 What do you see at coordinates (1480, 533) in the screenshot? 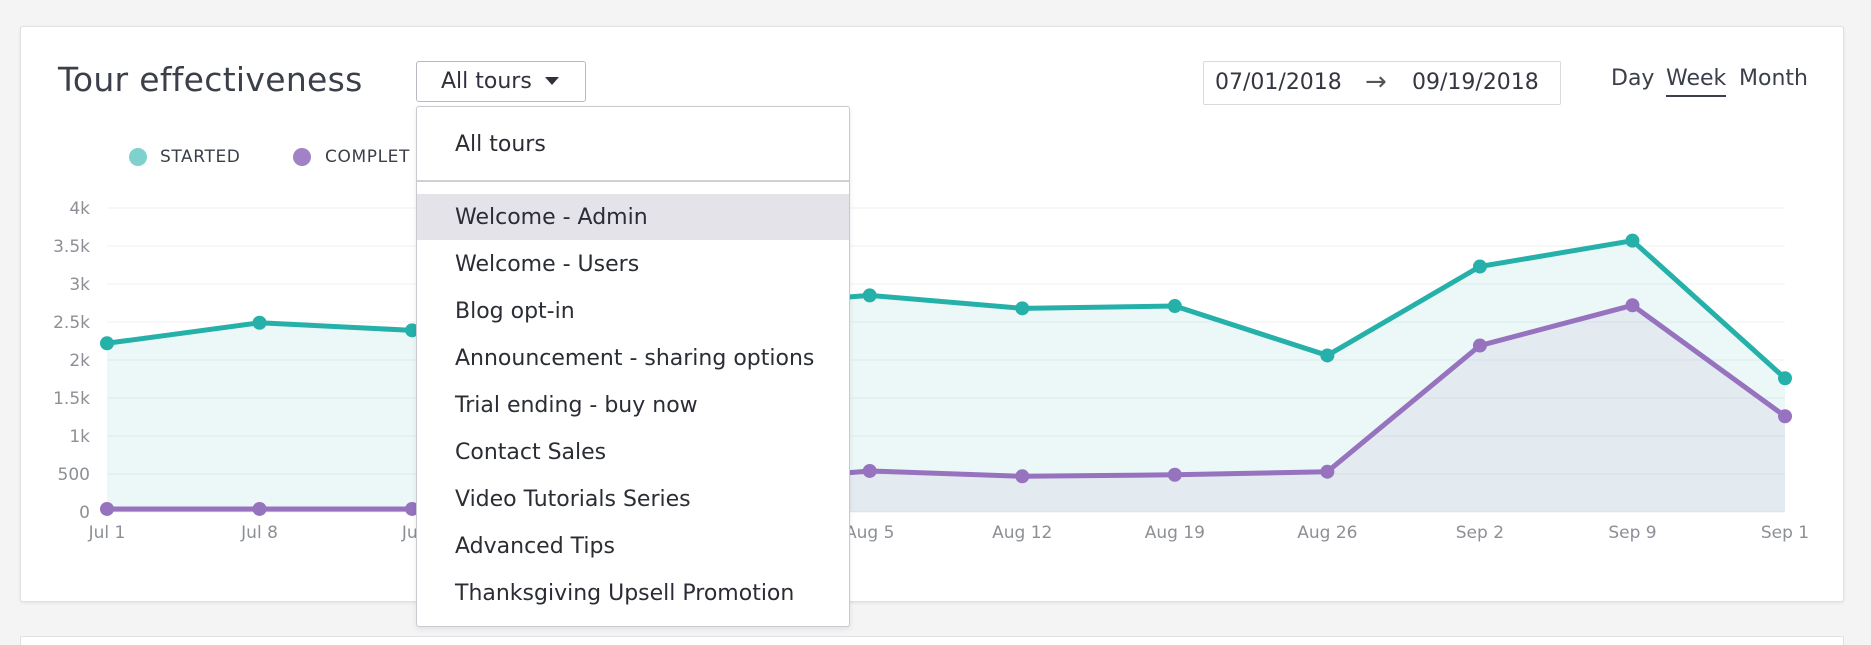
I see `x-tick-label: Sep 2` at bounding box center [1480, 533].